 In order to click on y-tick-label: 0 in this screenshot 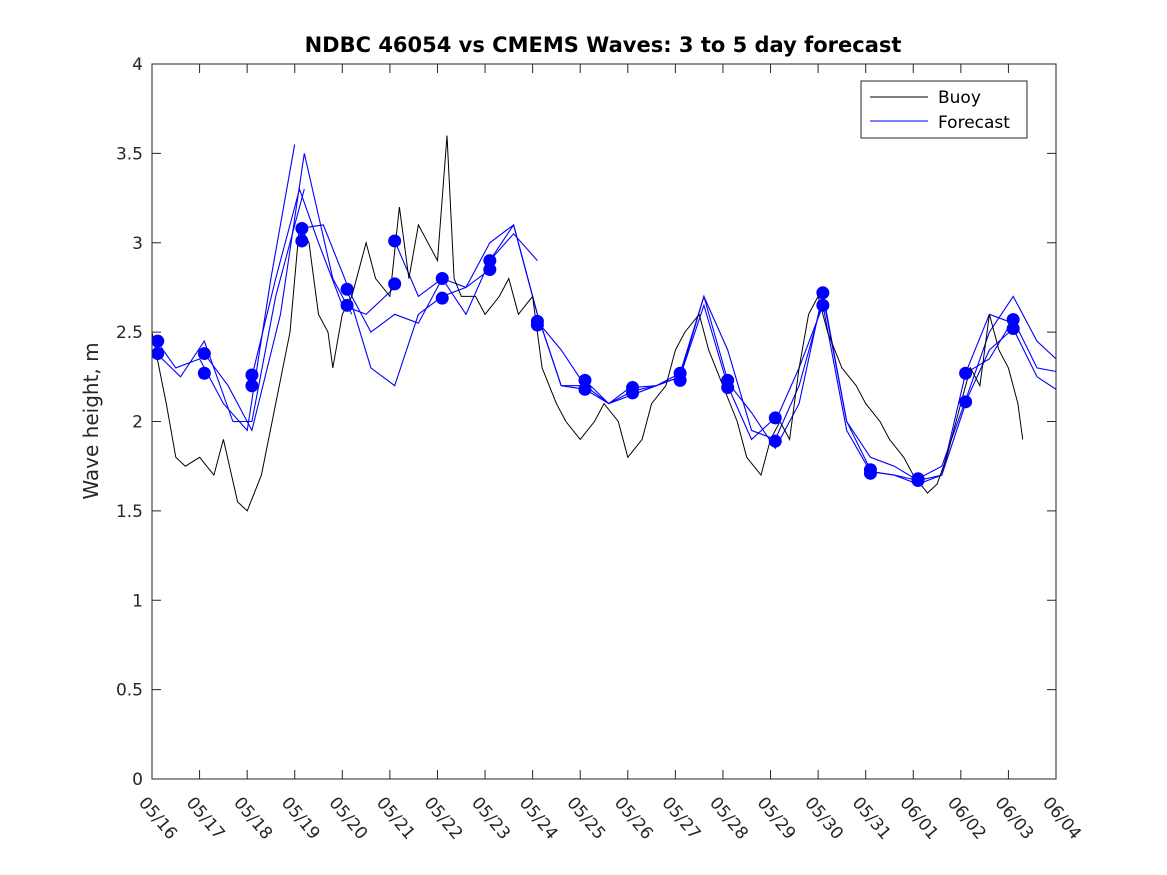, I will do `click(137, 780)`.